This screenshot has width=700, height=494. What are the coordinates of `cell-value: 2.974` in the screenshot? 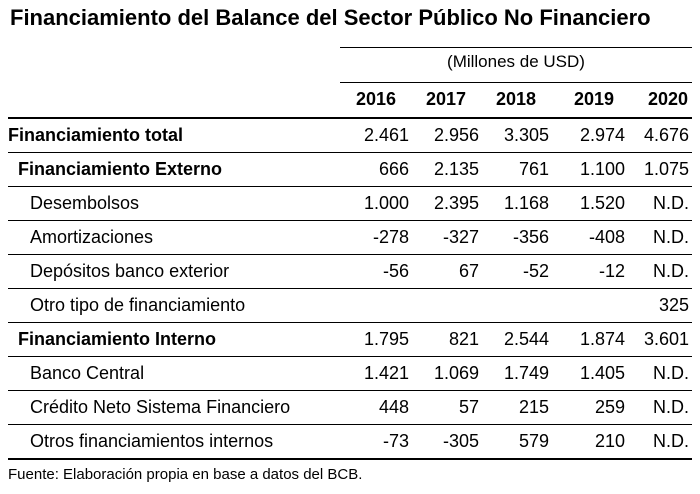 It's located at (590, 136).